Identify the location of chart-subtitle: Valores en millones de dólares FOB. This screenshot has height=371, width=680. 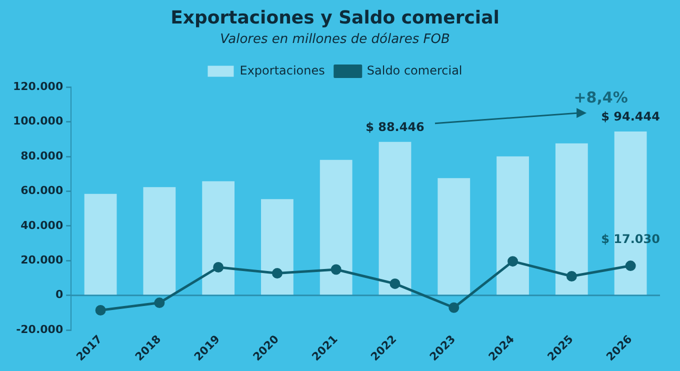
(335, 39).